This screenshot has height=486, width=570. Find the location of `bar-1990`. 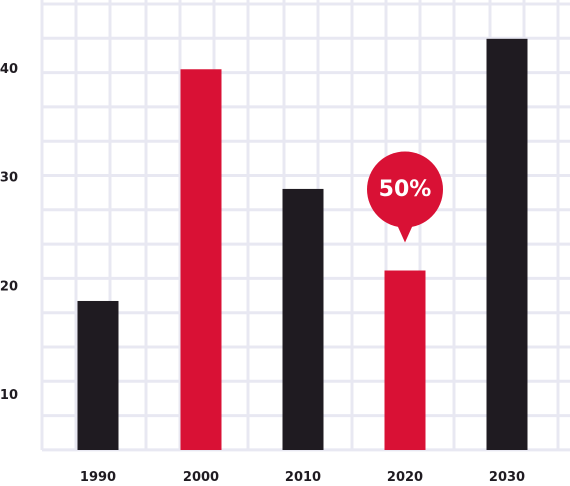

bar-1990 is located at coordinates (98, 375).